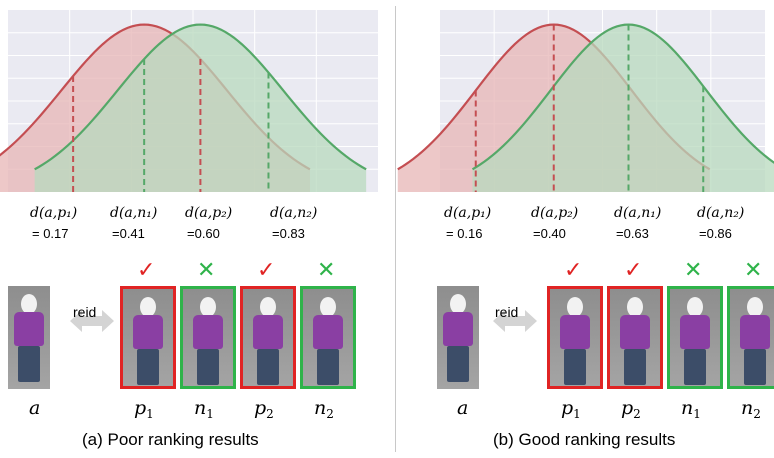 This screenshot has width=774, height=458. What do you see at coordinates (288, 233) in the screenshot?
I see `distance-value: =0.83` at bounding box center [288, 233].